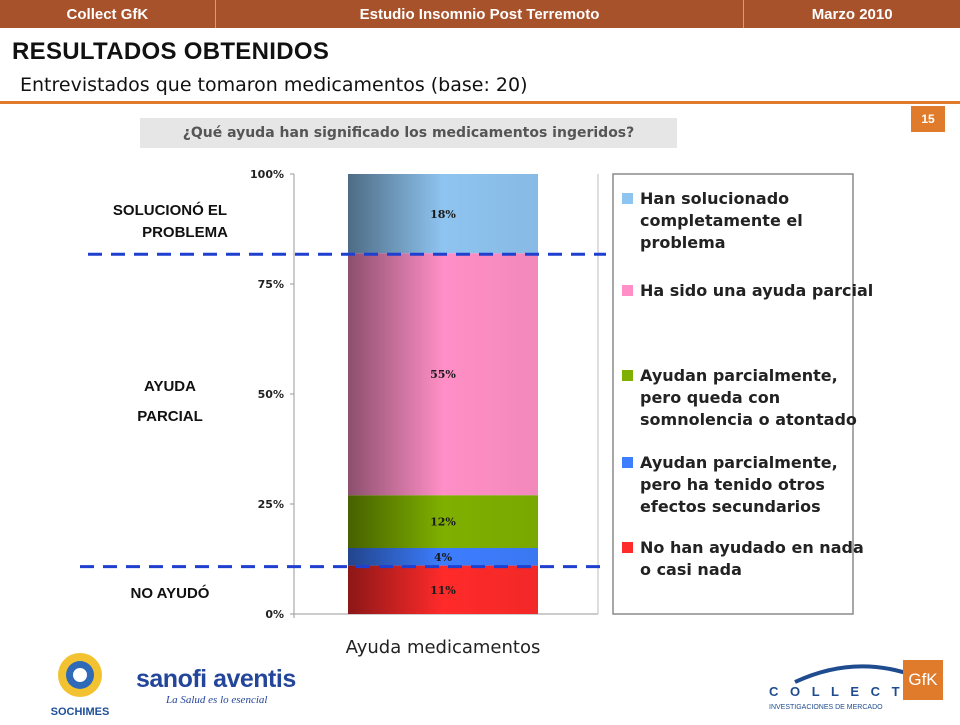  Describe the element at coordinates (170, 593) in the screenshot. I see `label-no-help: NO AYUDÓ` at that location.